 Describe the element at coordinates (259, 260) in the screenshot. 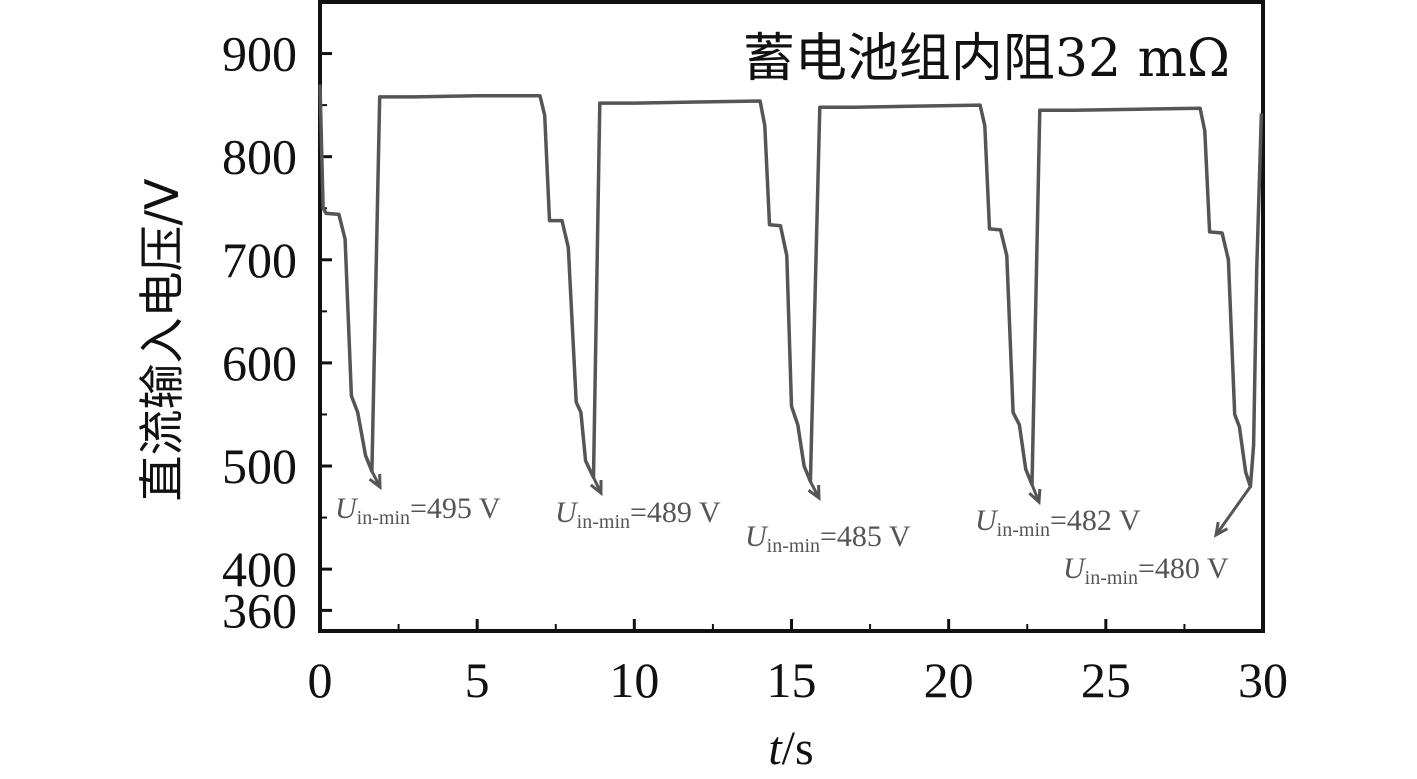

I see `y-tick-label: 700` at that location.